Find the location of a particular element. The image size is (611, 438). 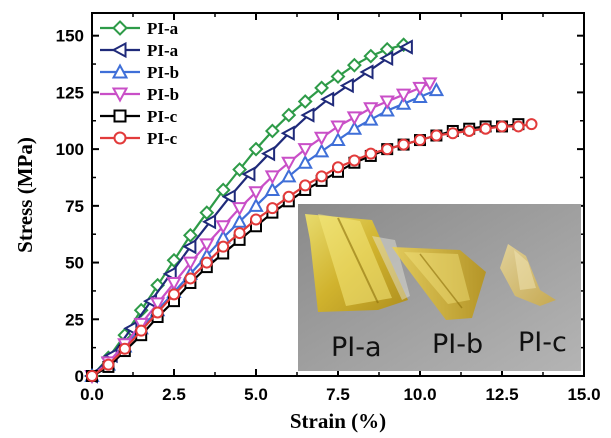

photo-label-pi-b: PI-b is located at coordinates (457, 344).